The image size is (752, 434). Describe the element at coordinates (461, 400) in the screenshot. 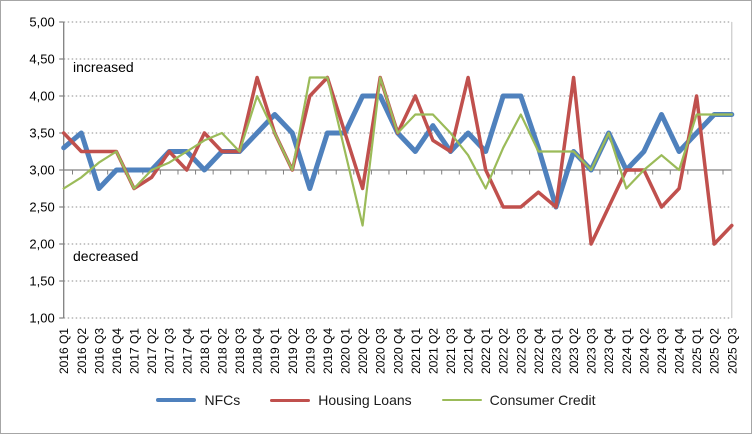

I see `consumer-credit-line-swatch` at that location.